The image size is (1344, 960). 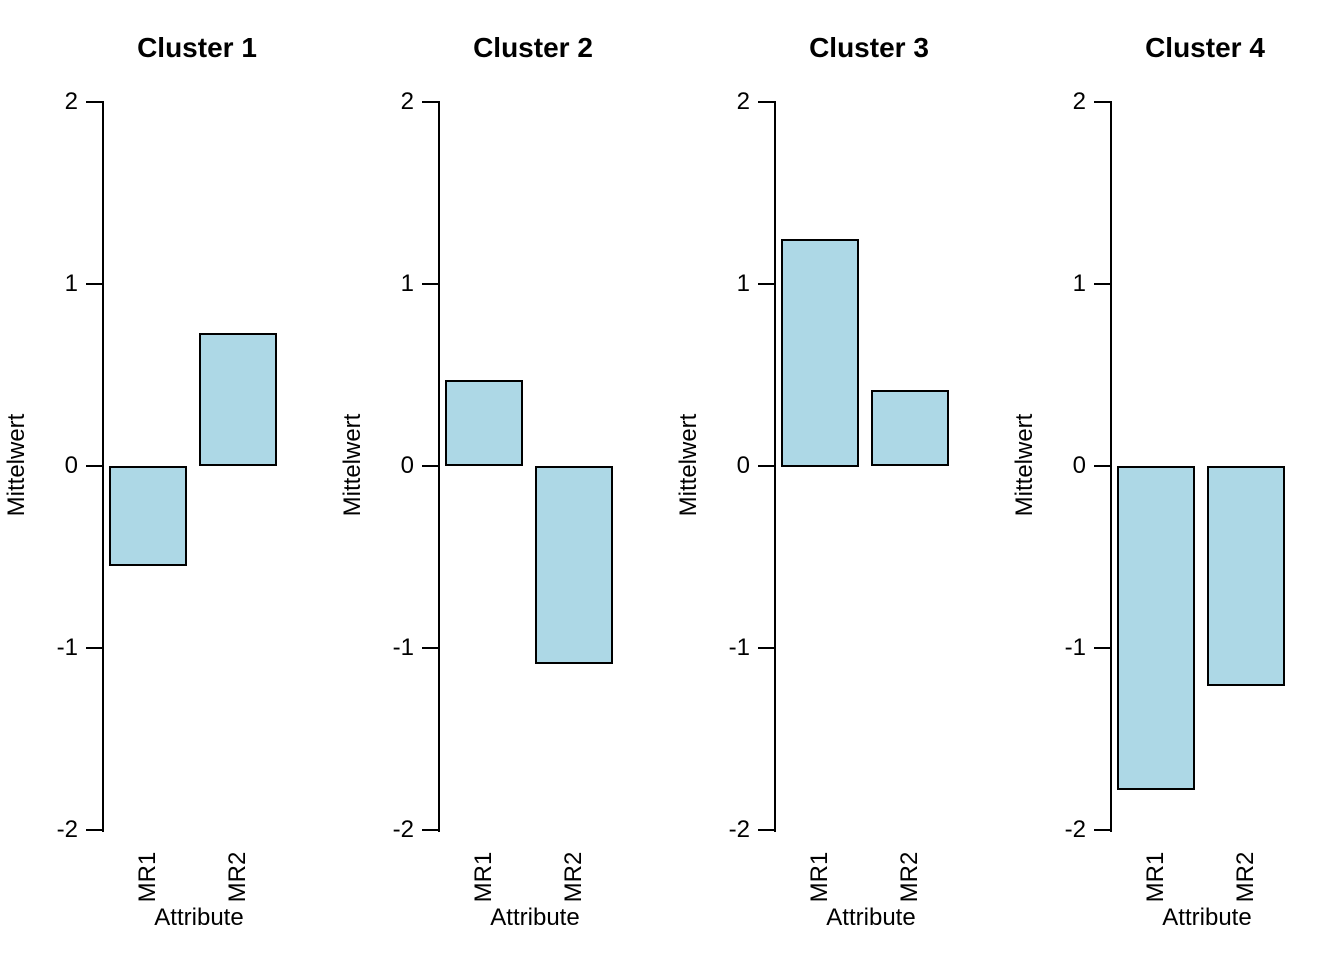 I want to click on chart-title: Cluster 1, so click(x=197, y=47).